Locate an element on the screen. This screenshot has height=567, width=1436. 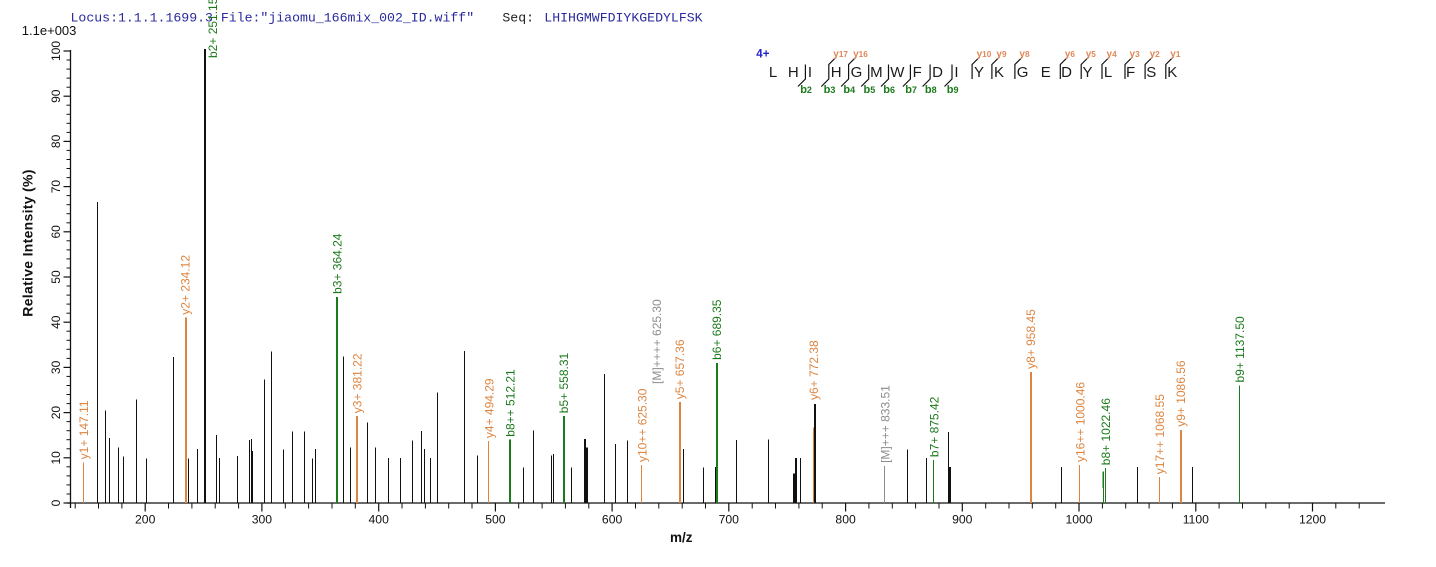
svg-text: b6 is located at coordinates (889, 90).